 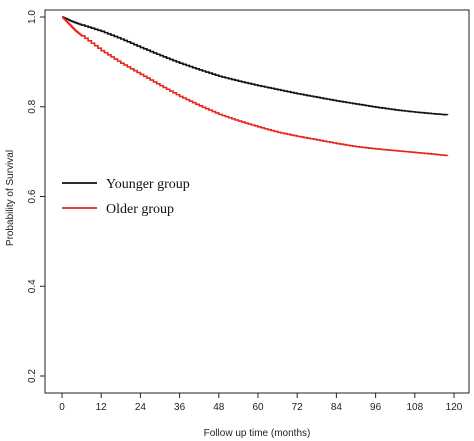 What do you see at coordinates (257, 433) in the screenshot?
I see `x-axis-title: Follow up time (months)` at bounding box center [257, 433].